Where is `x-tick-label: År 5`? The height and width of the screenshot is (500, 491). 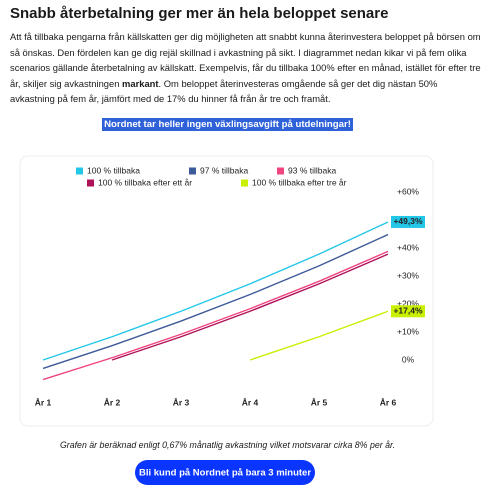
x-tick-label: År 5 is located at coordinates (319, 402).